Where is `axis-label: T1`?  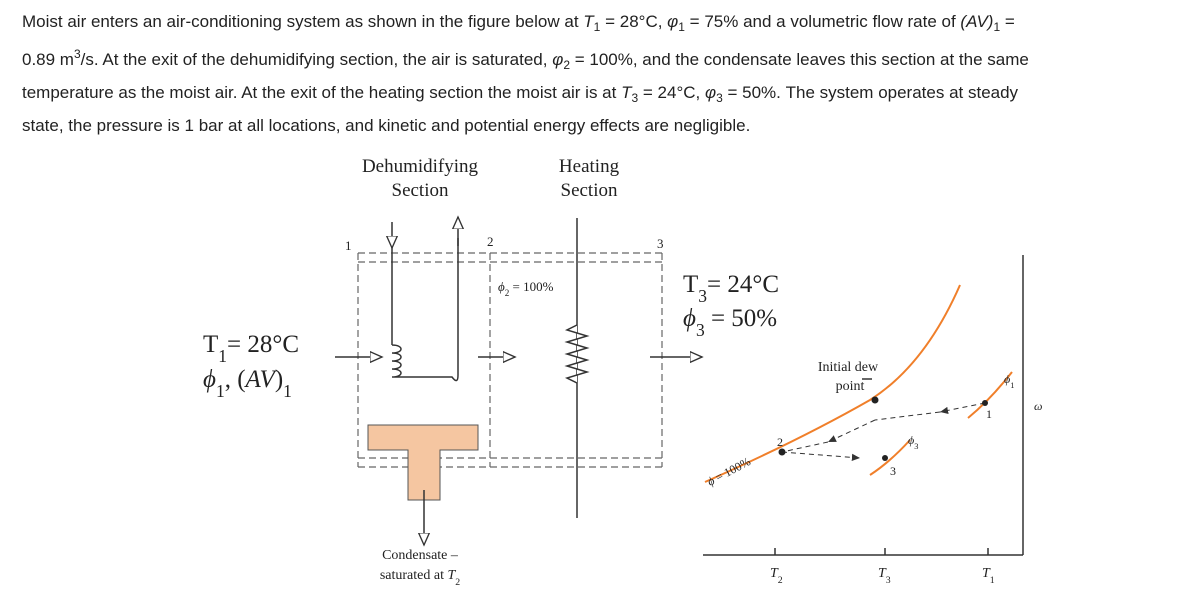 axis-label: T1 is located at coordinates (988, 576).